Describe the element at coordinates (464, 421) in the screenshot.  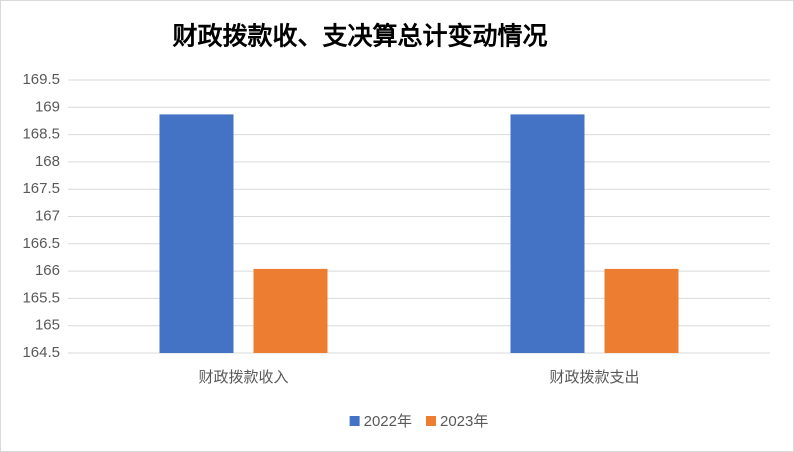
I see `legend-label: 2023年` at that location.